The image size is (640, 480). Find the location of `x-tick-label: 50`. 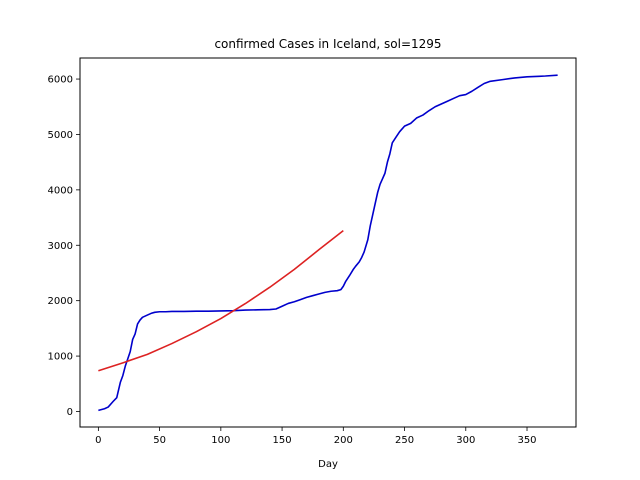

x-tick-label: 50 is located at coordinates (159, 440).